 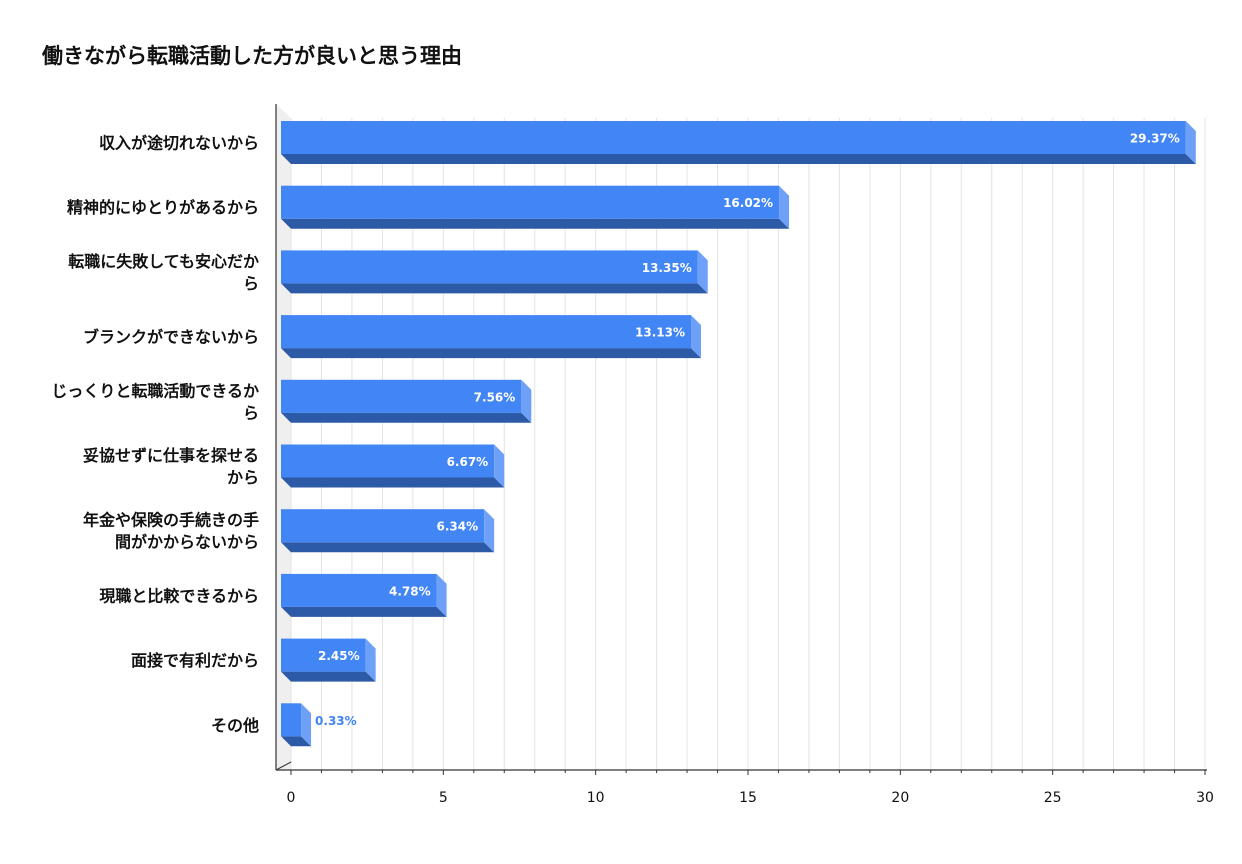 What do you see at coordinates (171, 520) in the screenshot?
I see `category-label: 年金や保険の手続きの手` at bounding box center [171, 520].